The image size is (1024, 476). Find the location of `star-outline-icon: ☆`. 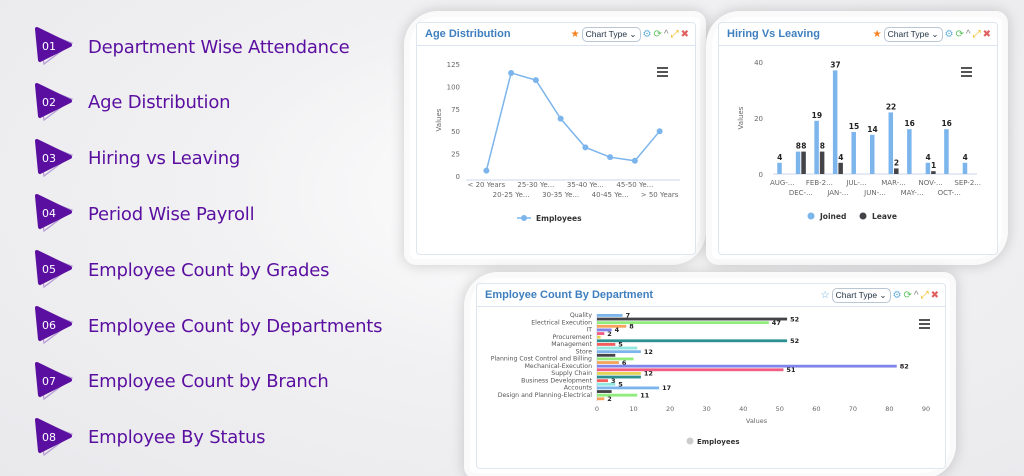

star-outline-icon: ☆ is located at coordinates (825, 295).